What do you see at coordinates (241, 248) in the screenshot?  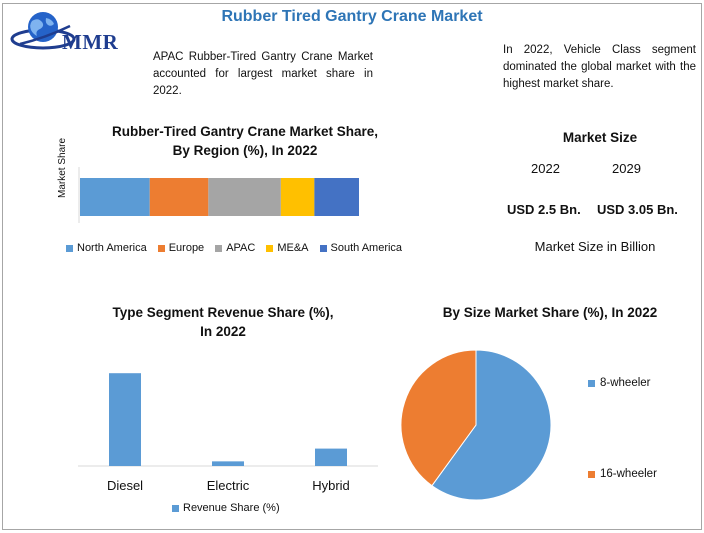 I see `region-legend-item-2-label: APAC` at bounding box center [241, 248].